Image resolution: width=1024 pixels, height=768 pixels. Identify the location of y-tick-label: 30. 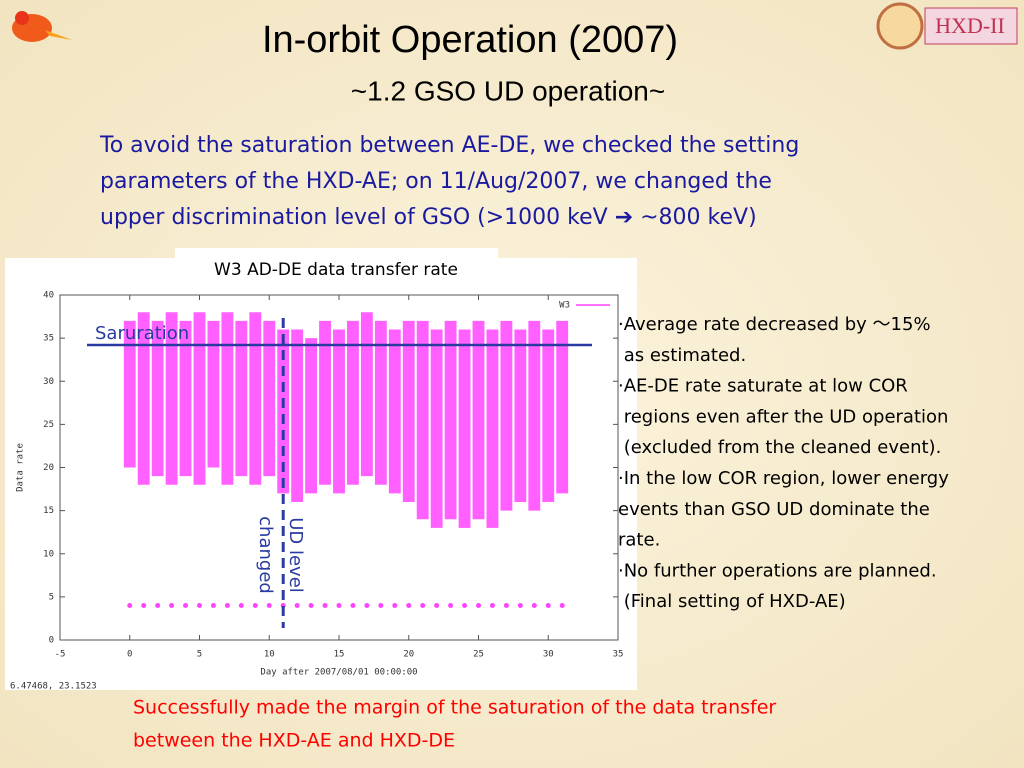
(48, 382).